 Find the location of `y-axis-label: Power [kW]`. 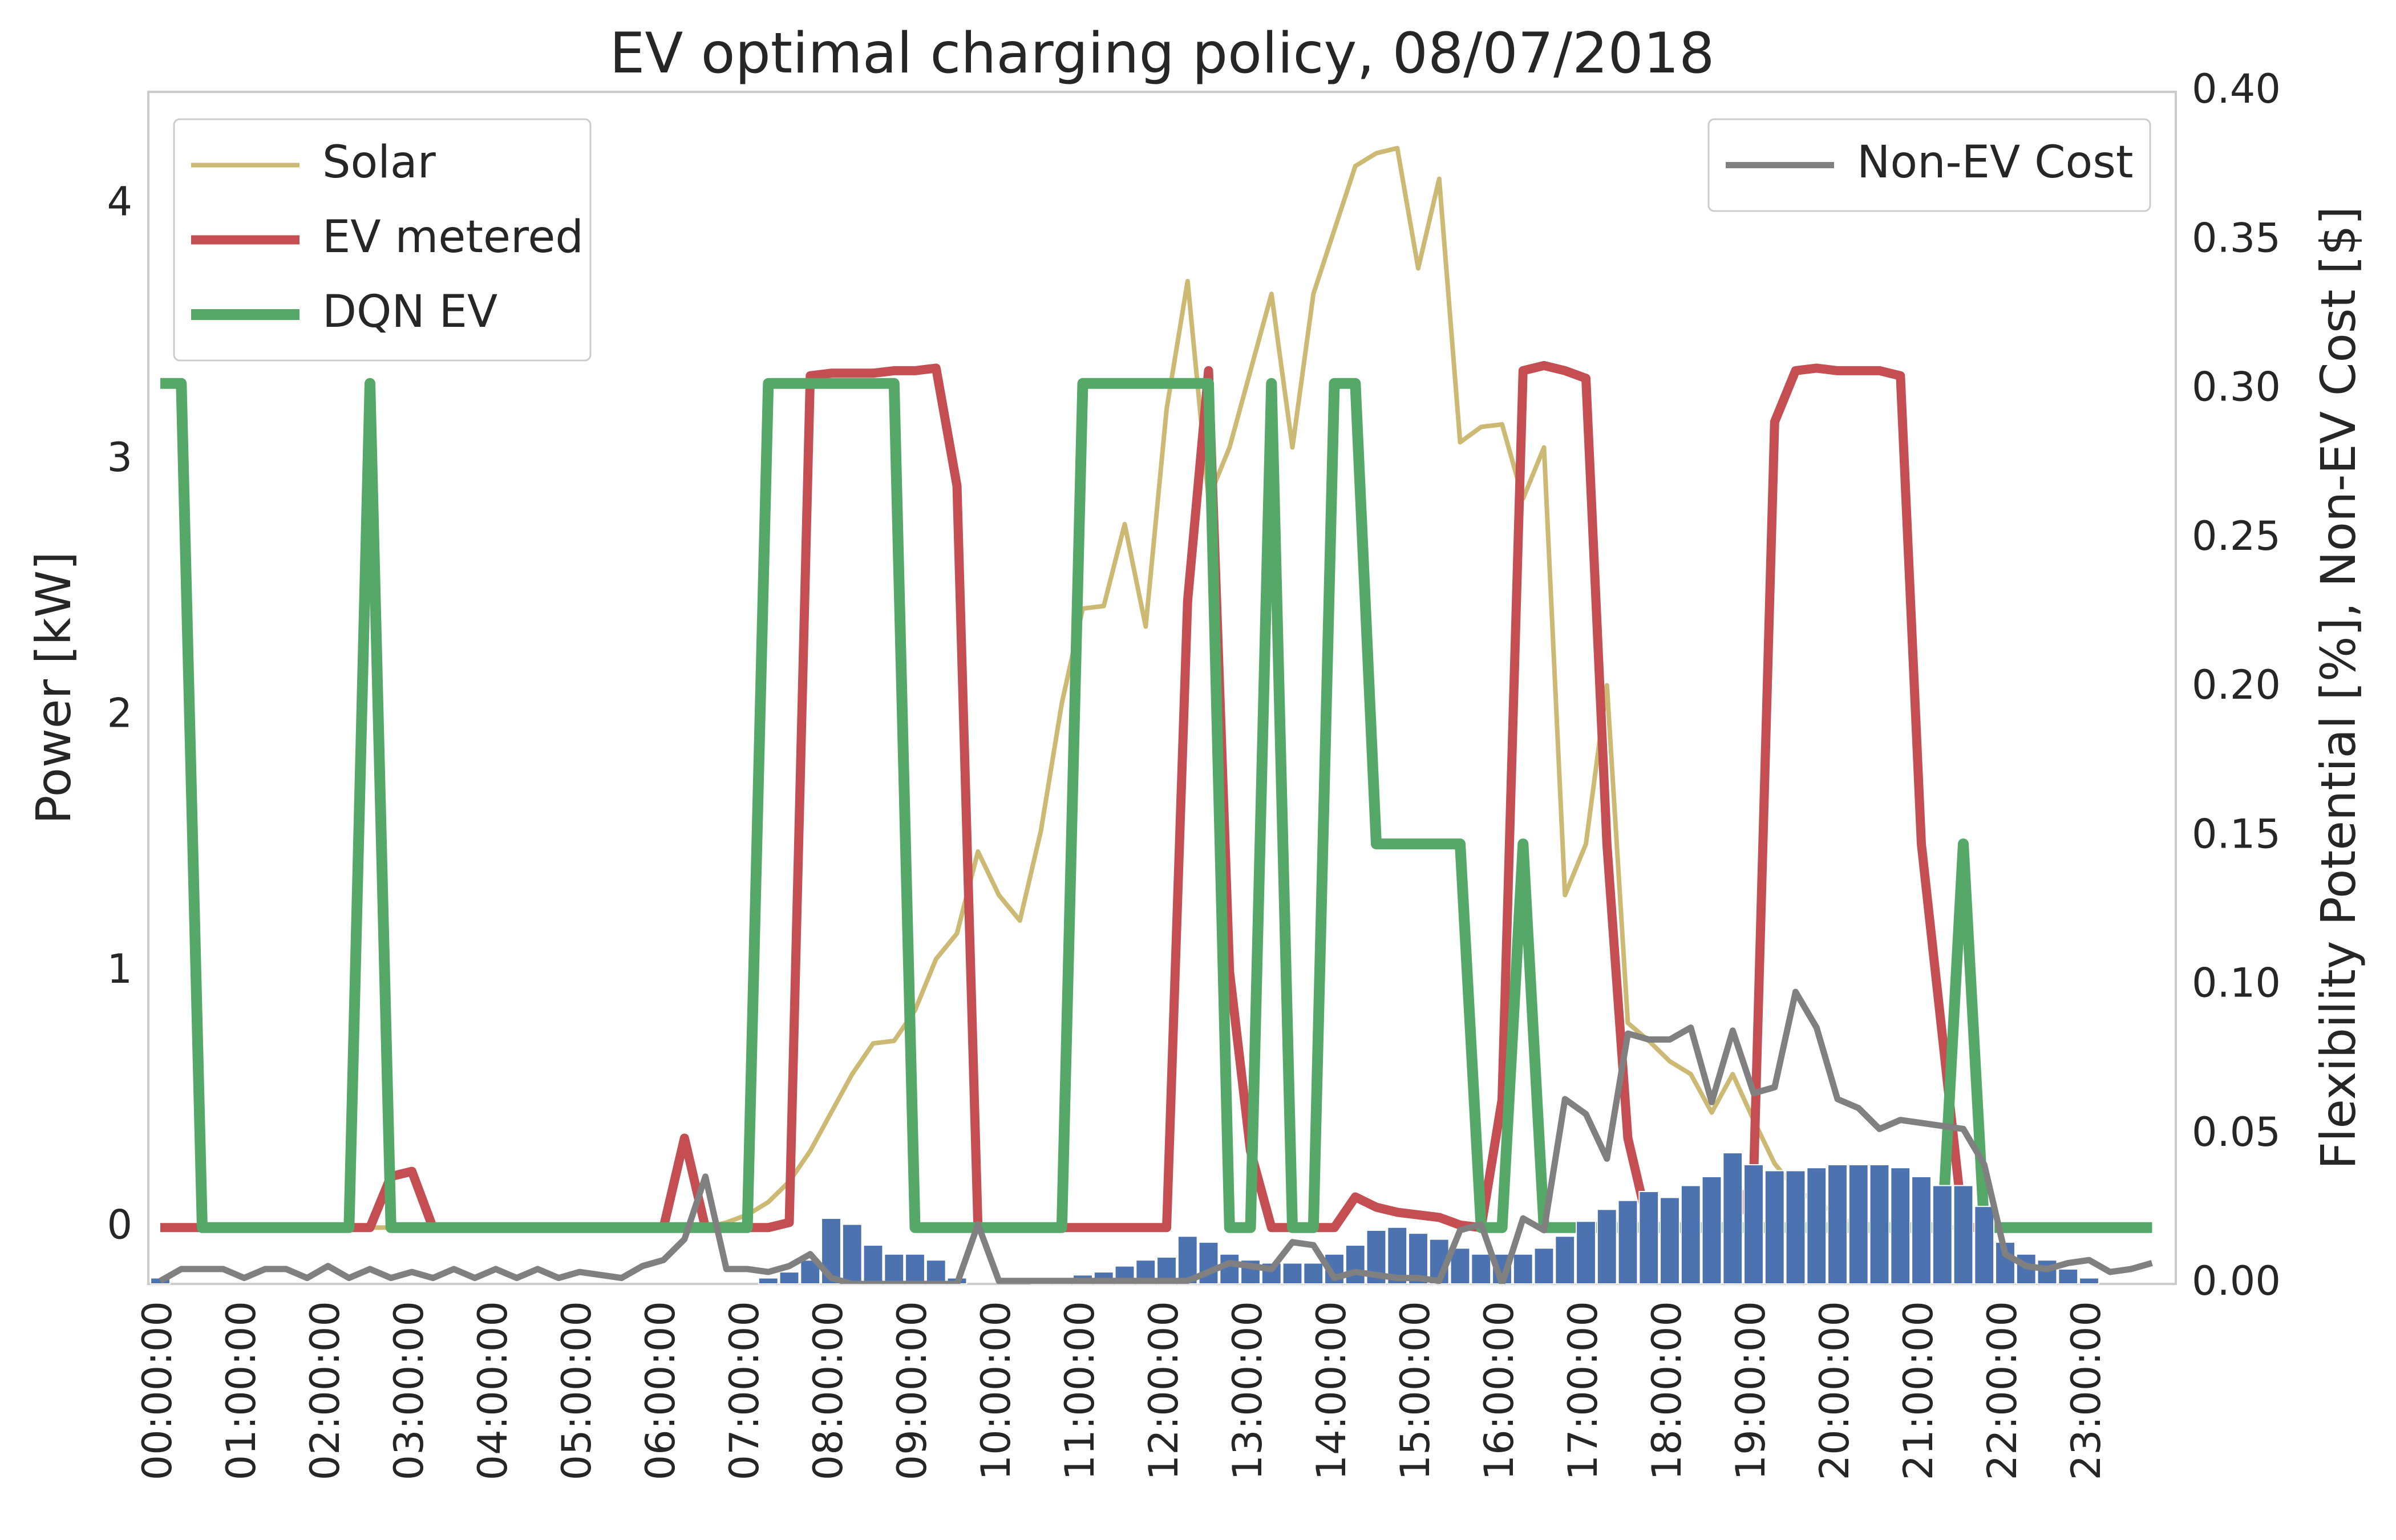

y-axis-label: Power [kW] is located at coordinates (54, 688).